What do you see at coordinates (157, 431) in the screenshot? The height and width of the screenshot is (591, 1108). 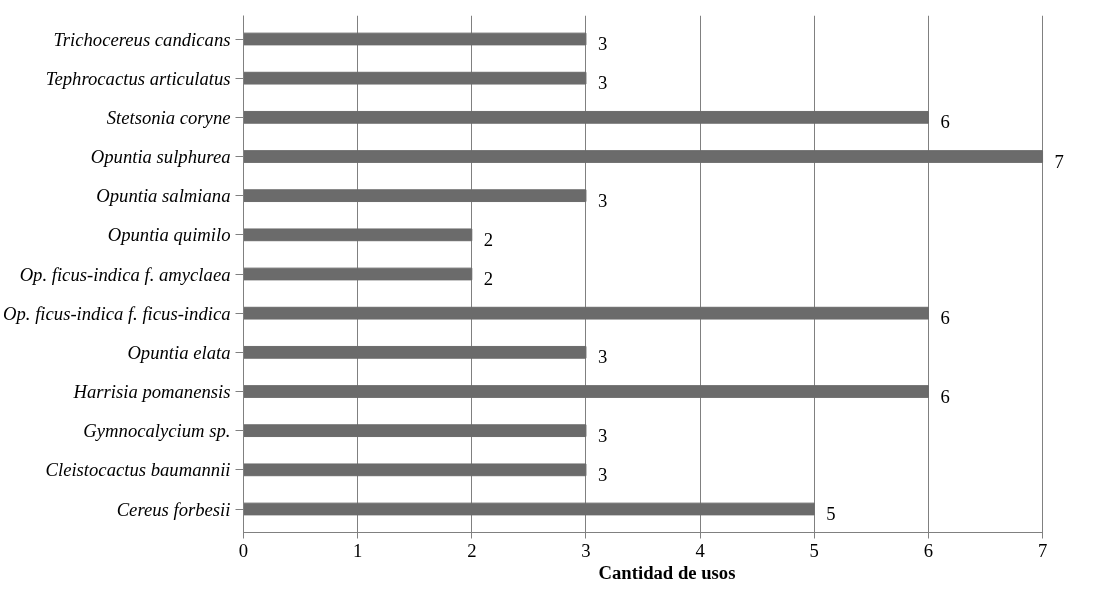 I see `y-tick-label: Gymnocalycium sp.` at bounding box center [157, 431].